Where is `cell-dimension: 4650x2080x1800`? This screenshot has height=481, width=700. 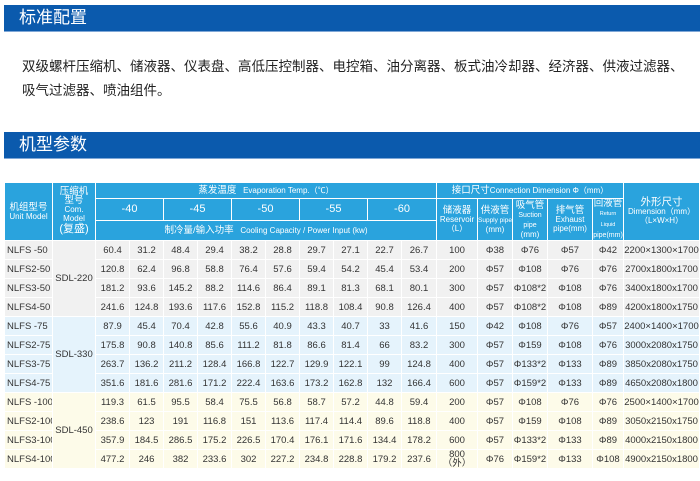
cell-dimension: 4650x2080x1800 is located at coordinates (661, 383).